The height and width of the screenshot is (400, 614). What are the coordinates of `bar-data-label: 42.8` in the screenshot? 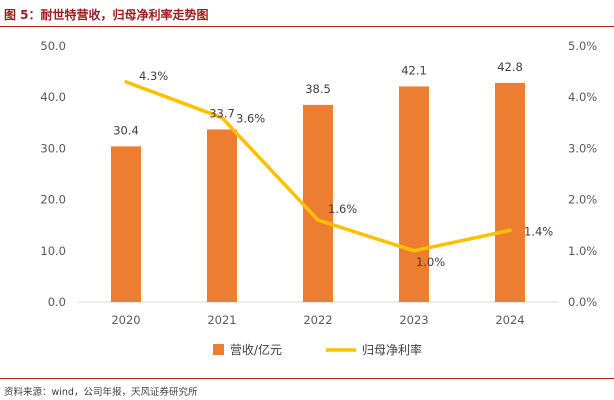 It's located at (510, 67).